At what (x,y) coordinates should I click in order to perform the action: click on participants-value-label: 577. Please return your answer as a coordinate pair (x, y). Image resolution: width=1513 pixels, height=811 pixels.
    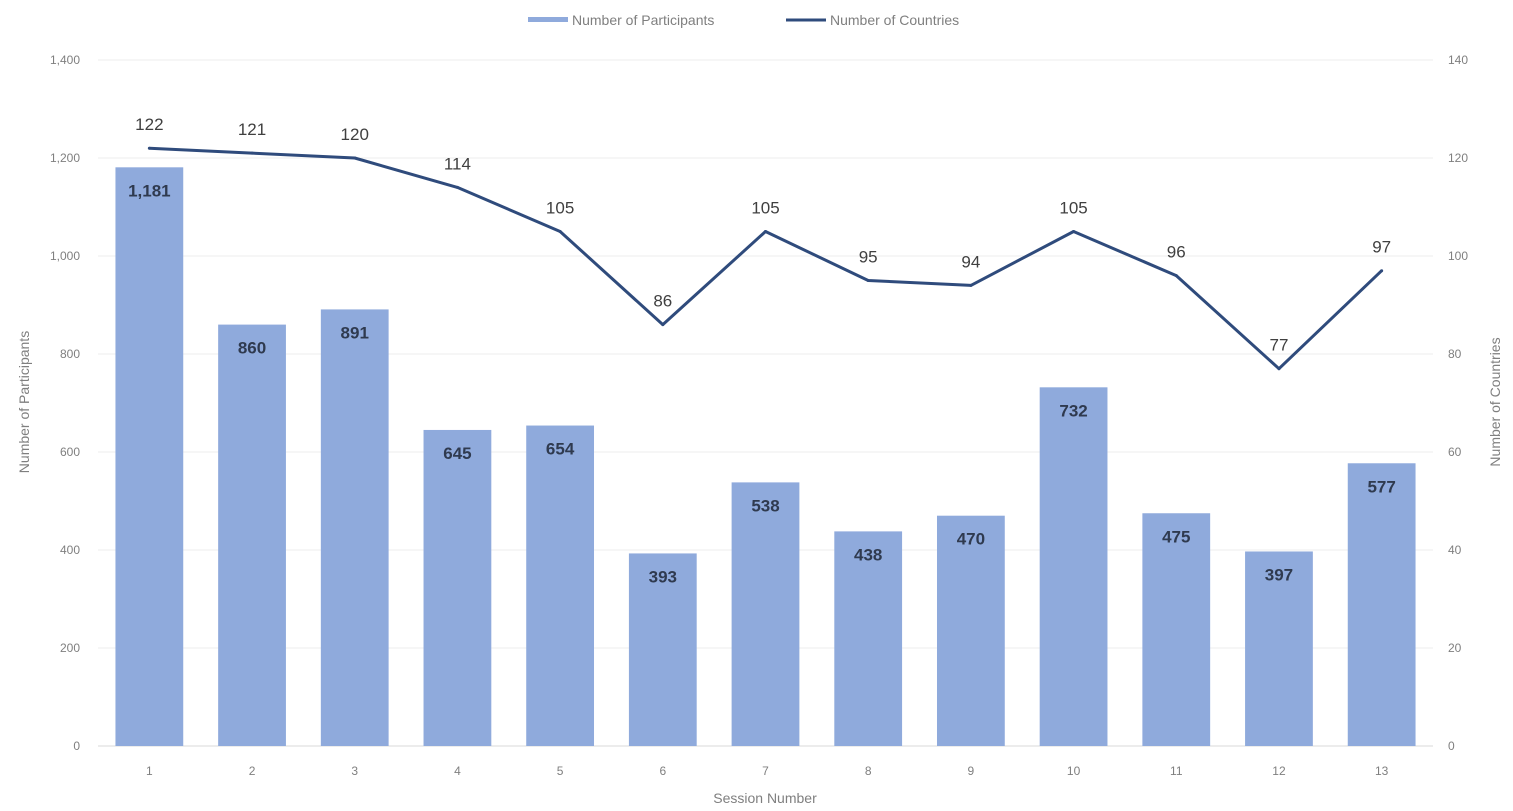
    Looking at the image, I should click on (1381, 486).